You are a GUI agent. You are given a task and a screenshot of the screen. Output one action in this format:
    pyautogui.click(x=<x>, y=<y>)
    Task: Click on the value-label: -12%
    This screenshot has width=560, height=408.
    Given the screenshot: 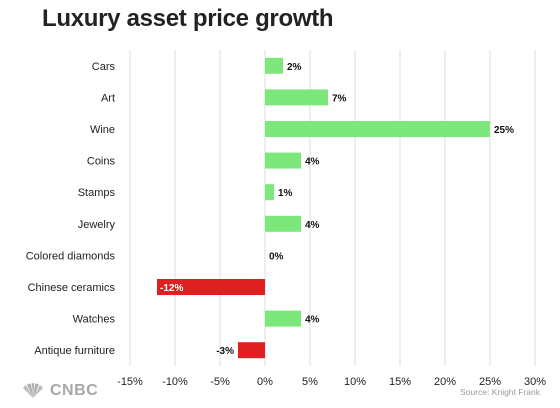 What is the action you would take?
    pyautogui.click(x=171, y=288)
    